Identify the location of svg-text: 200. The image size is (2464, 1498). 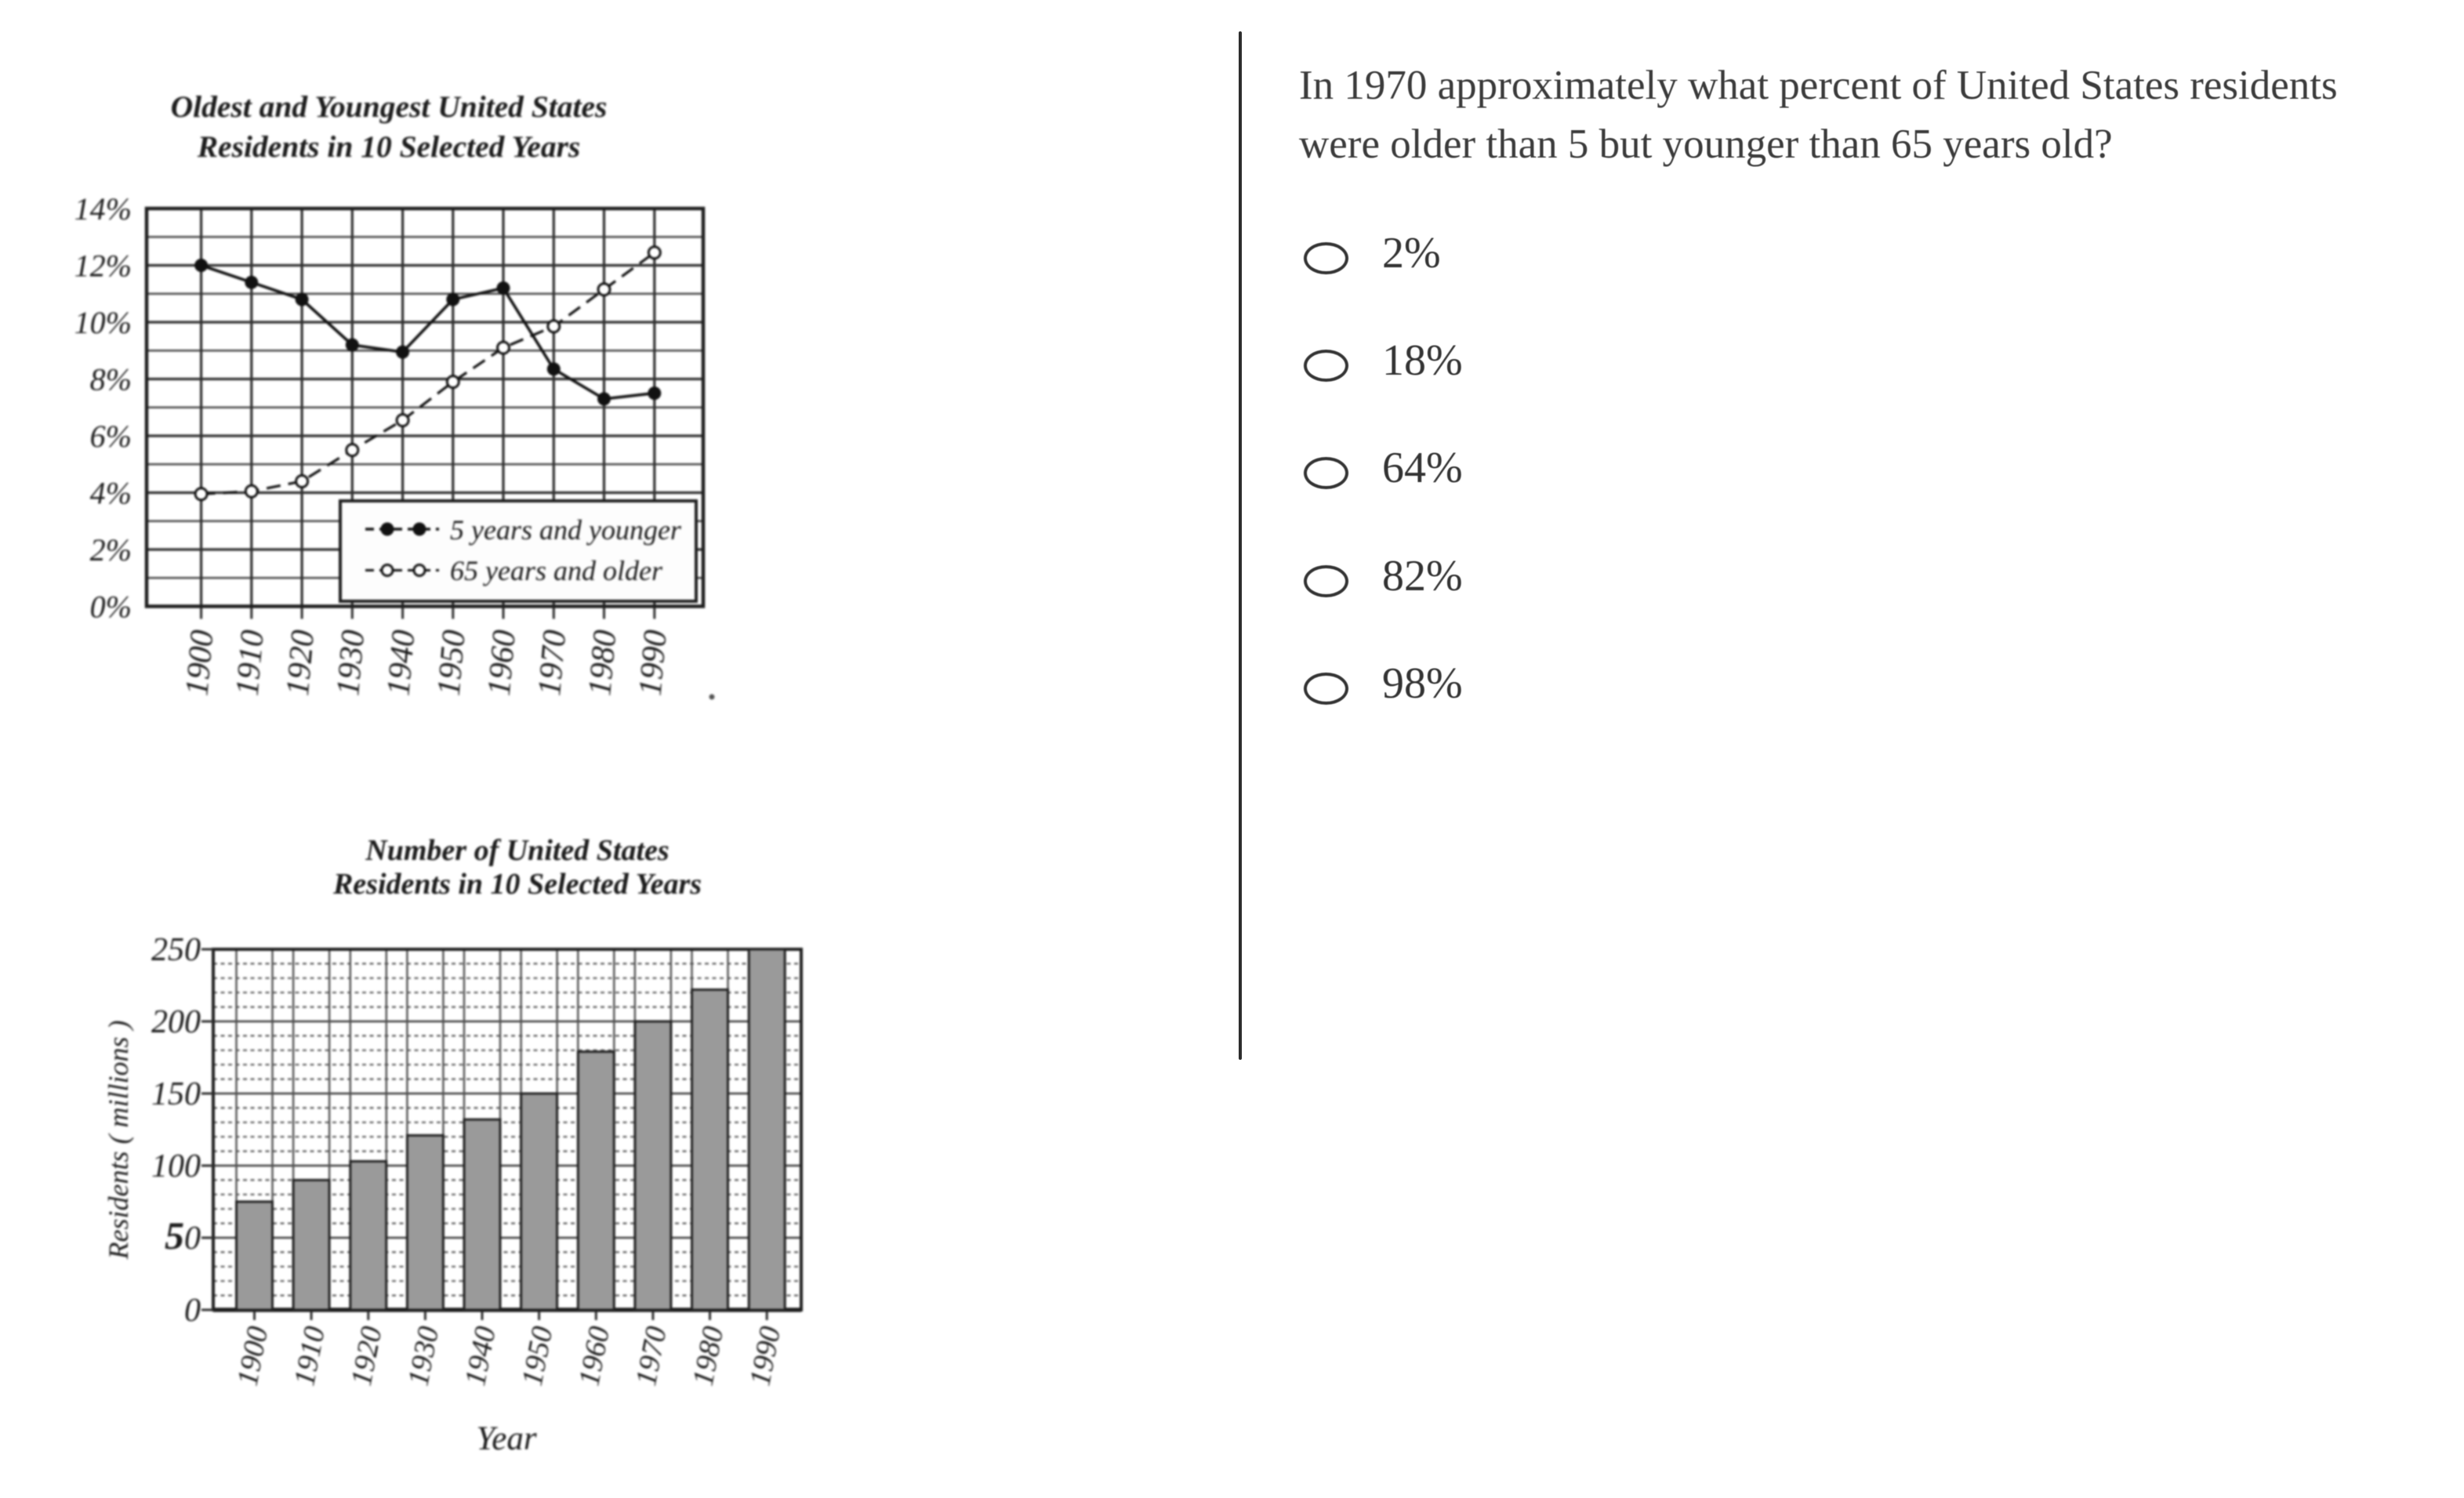
(176, 1022).